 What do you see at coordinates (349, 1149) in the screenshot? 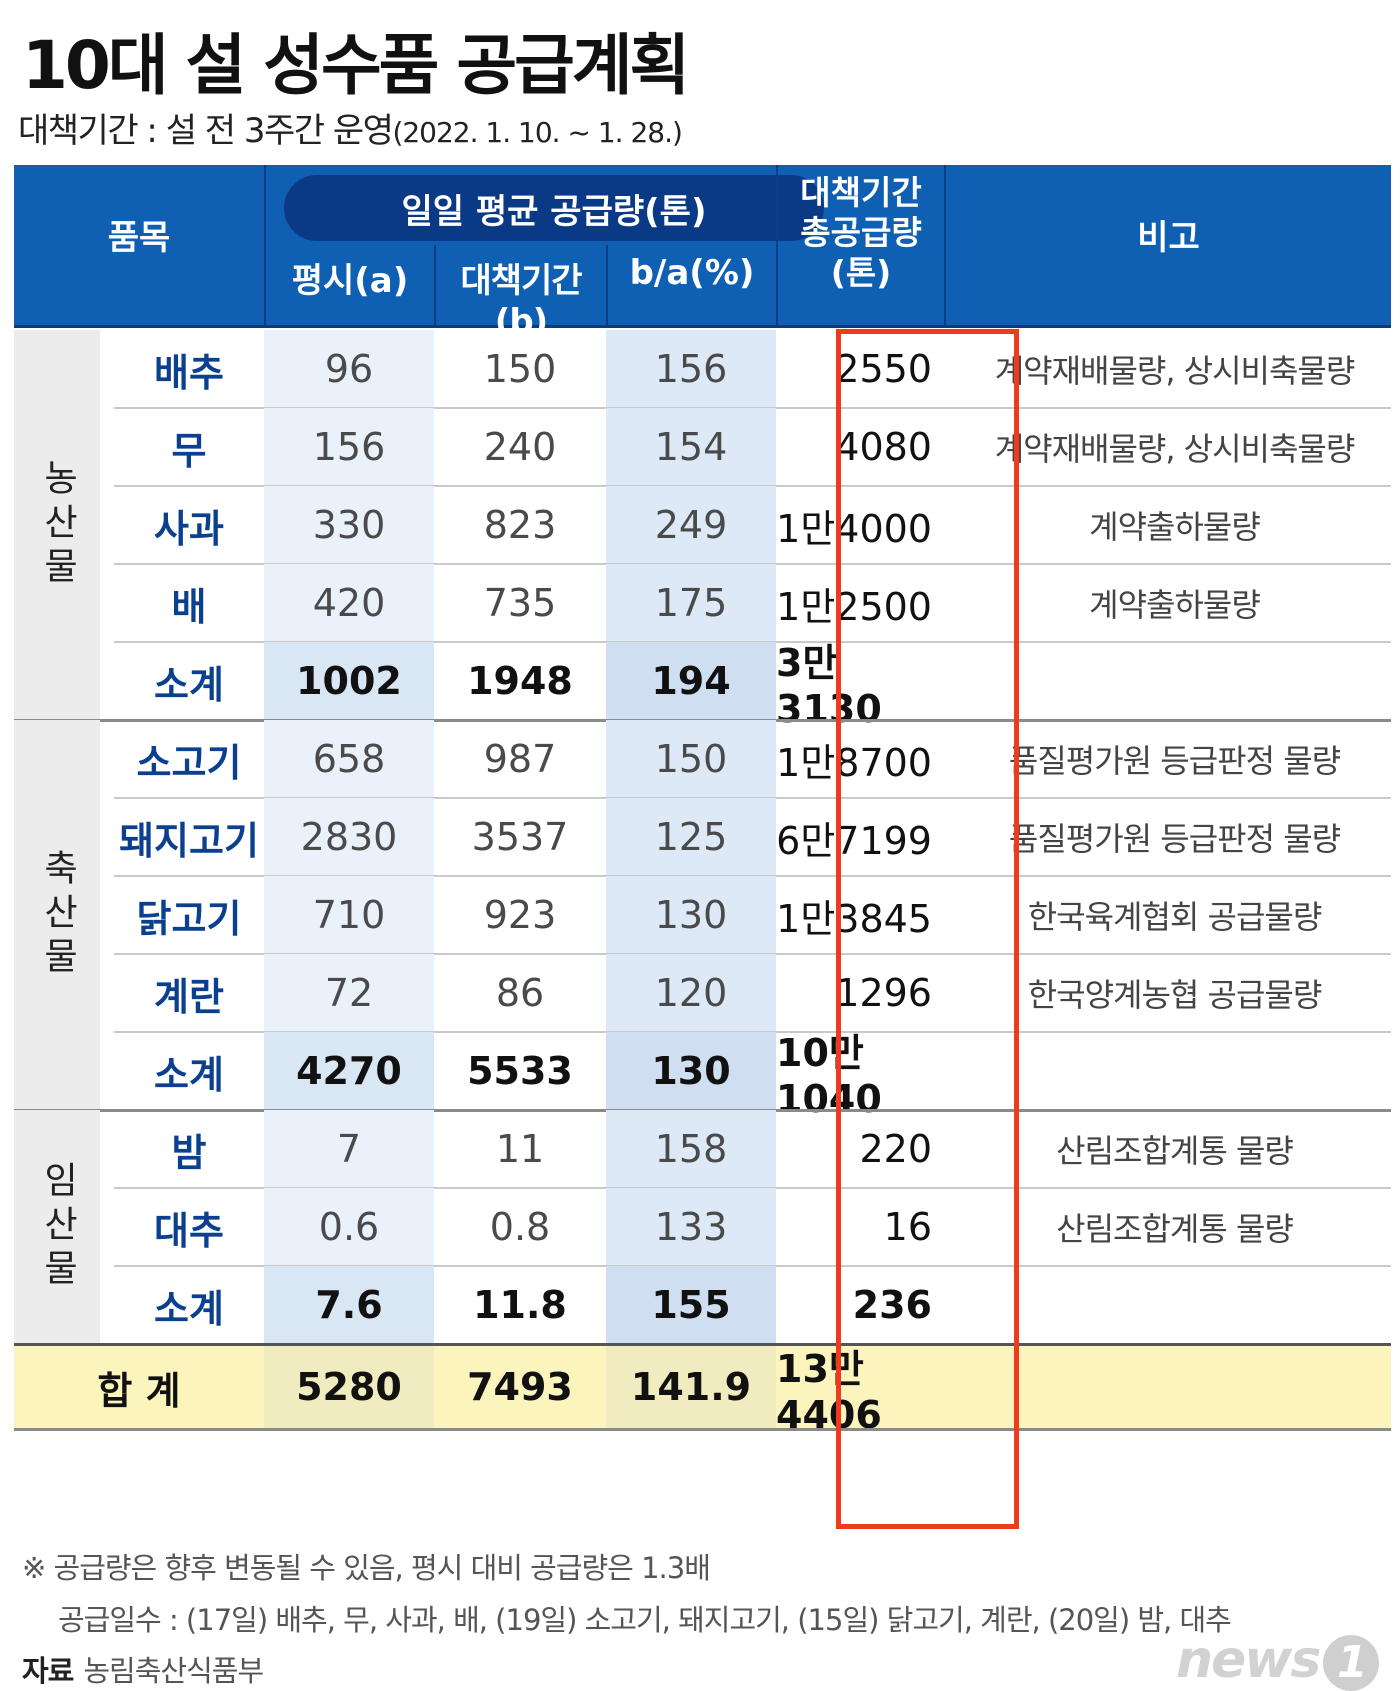
I see `cell-a: 7` at bounding box center [349, 1149].